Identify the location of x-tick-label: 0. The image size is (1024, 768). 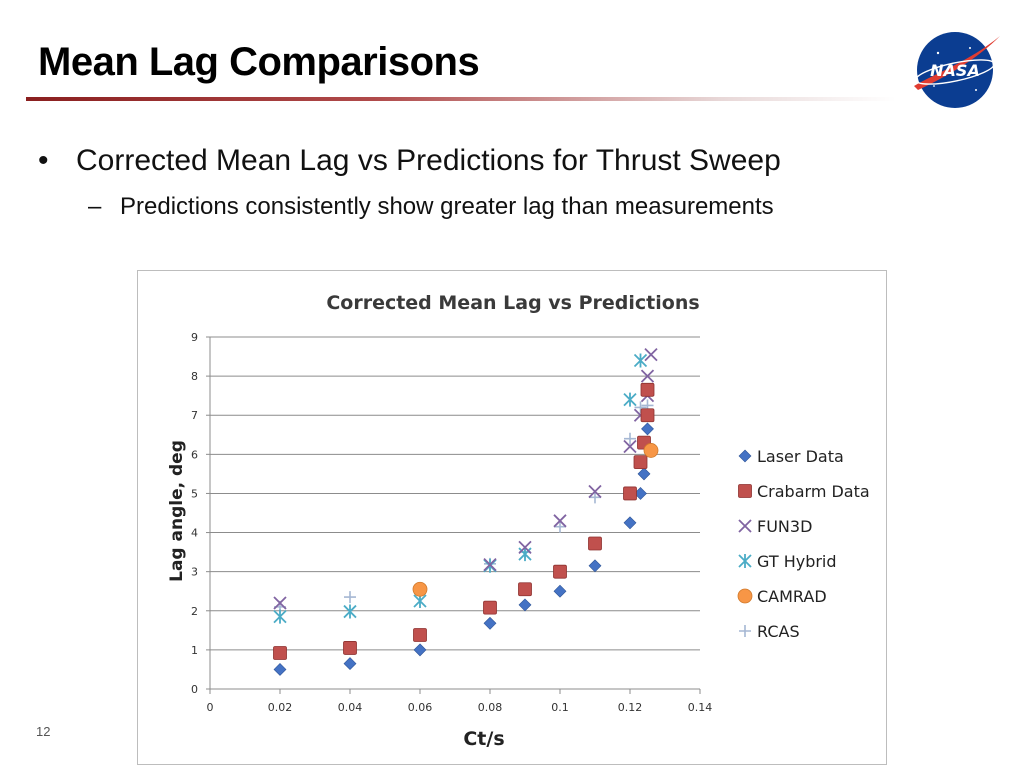
(210, 707).